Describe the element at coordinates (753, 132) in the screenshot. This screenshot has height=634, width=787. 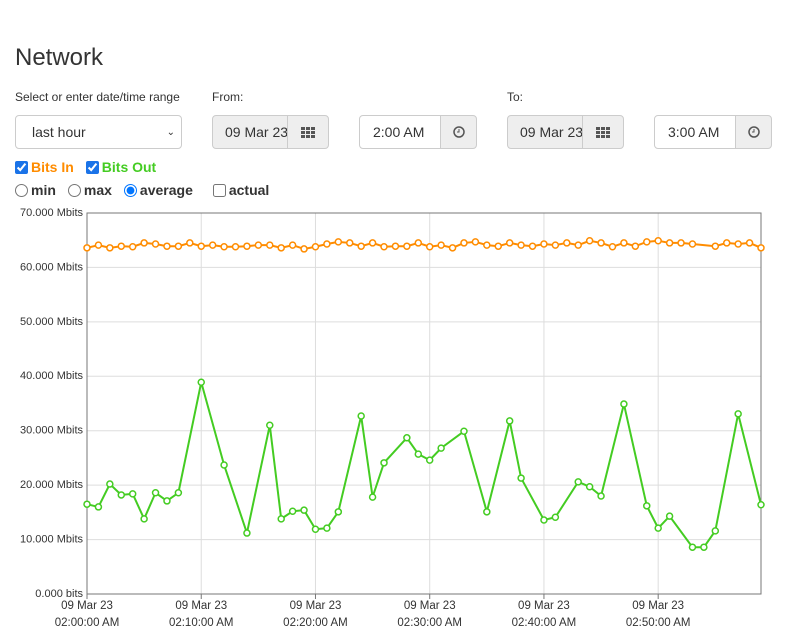
I see `to-clock-button` at that location.